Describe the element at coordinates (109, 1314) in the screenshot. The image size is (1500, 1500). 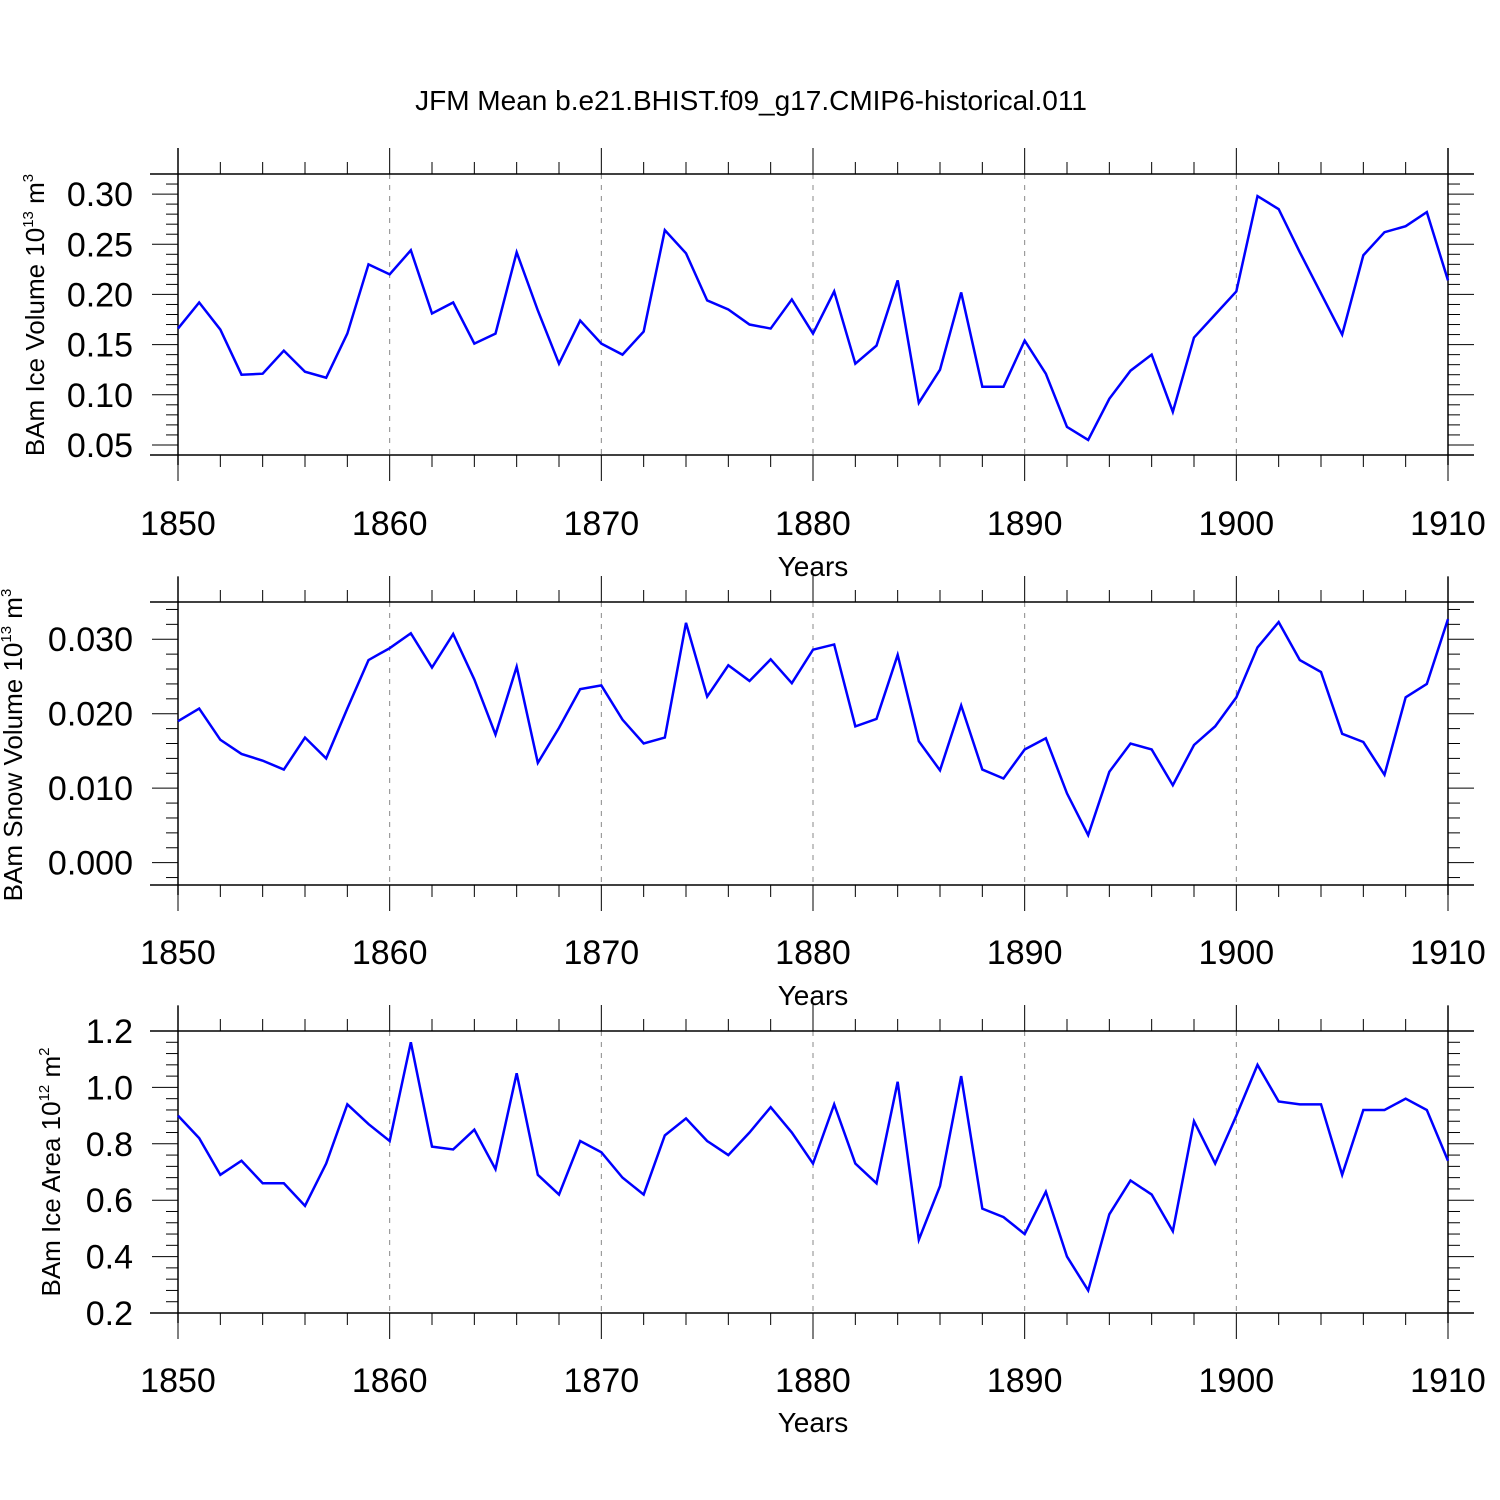
I see `ice-area-ytick-label: 0.2` at that location.